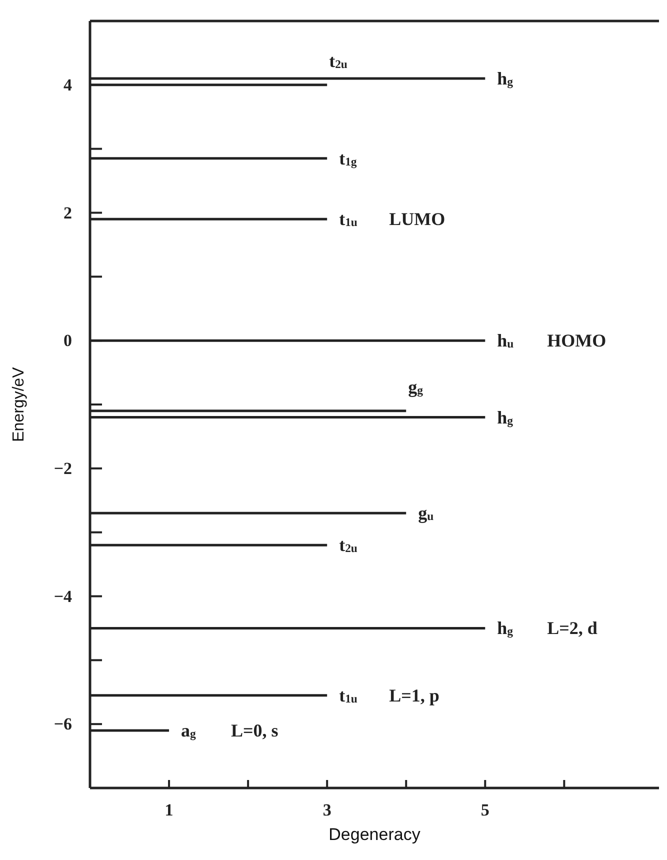  What do you see at coordinates (68, 84) in the screenshot?
I see `y-tick-label: 4` at bounding box center [68, 84].